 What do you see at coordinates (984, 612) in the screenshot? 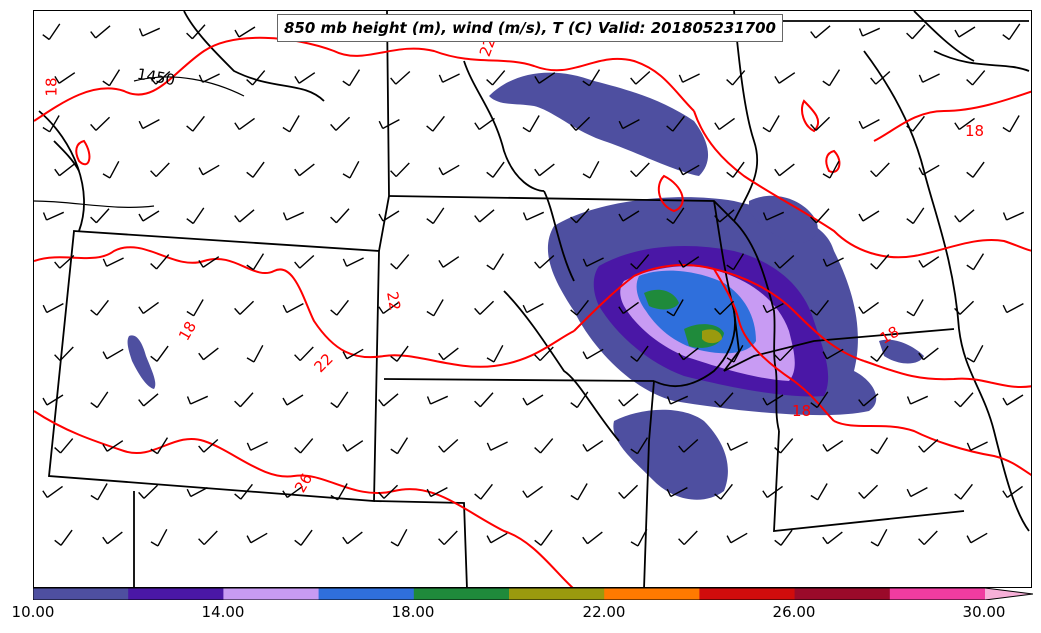
I see `colorbar-tick-label: 30.00` at bounding box center [984, 612].